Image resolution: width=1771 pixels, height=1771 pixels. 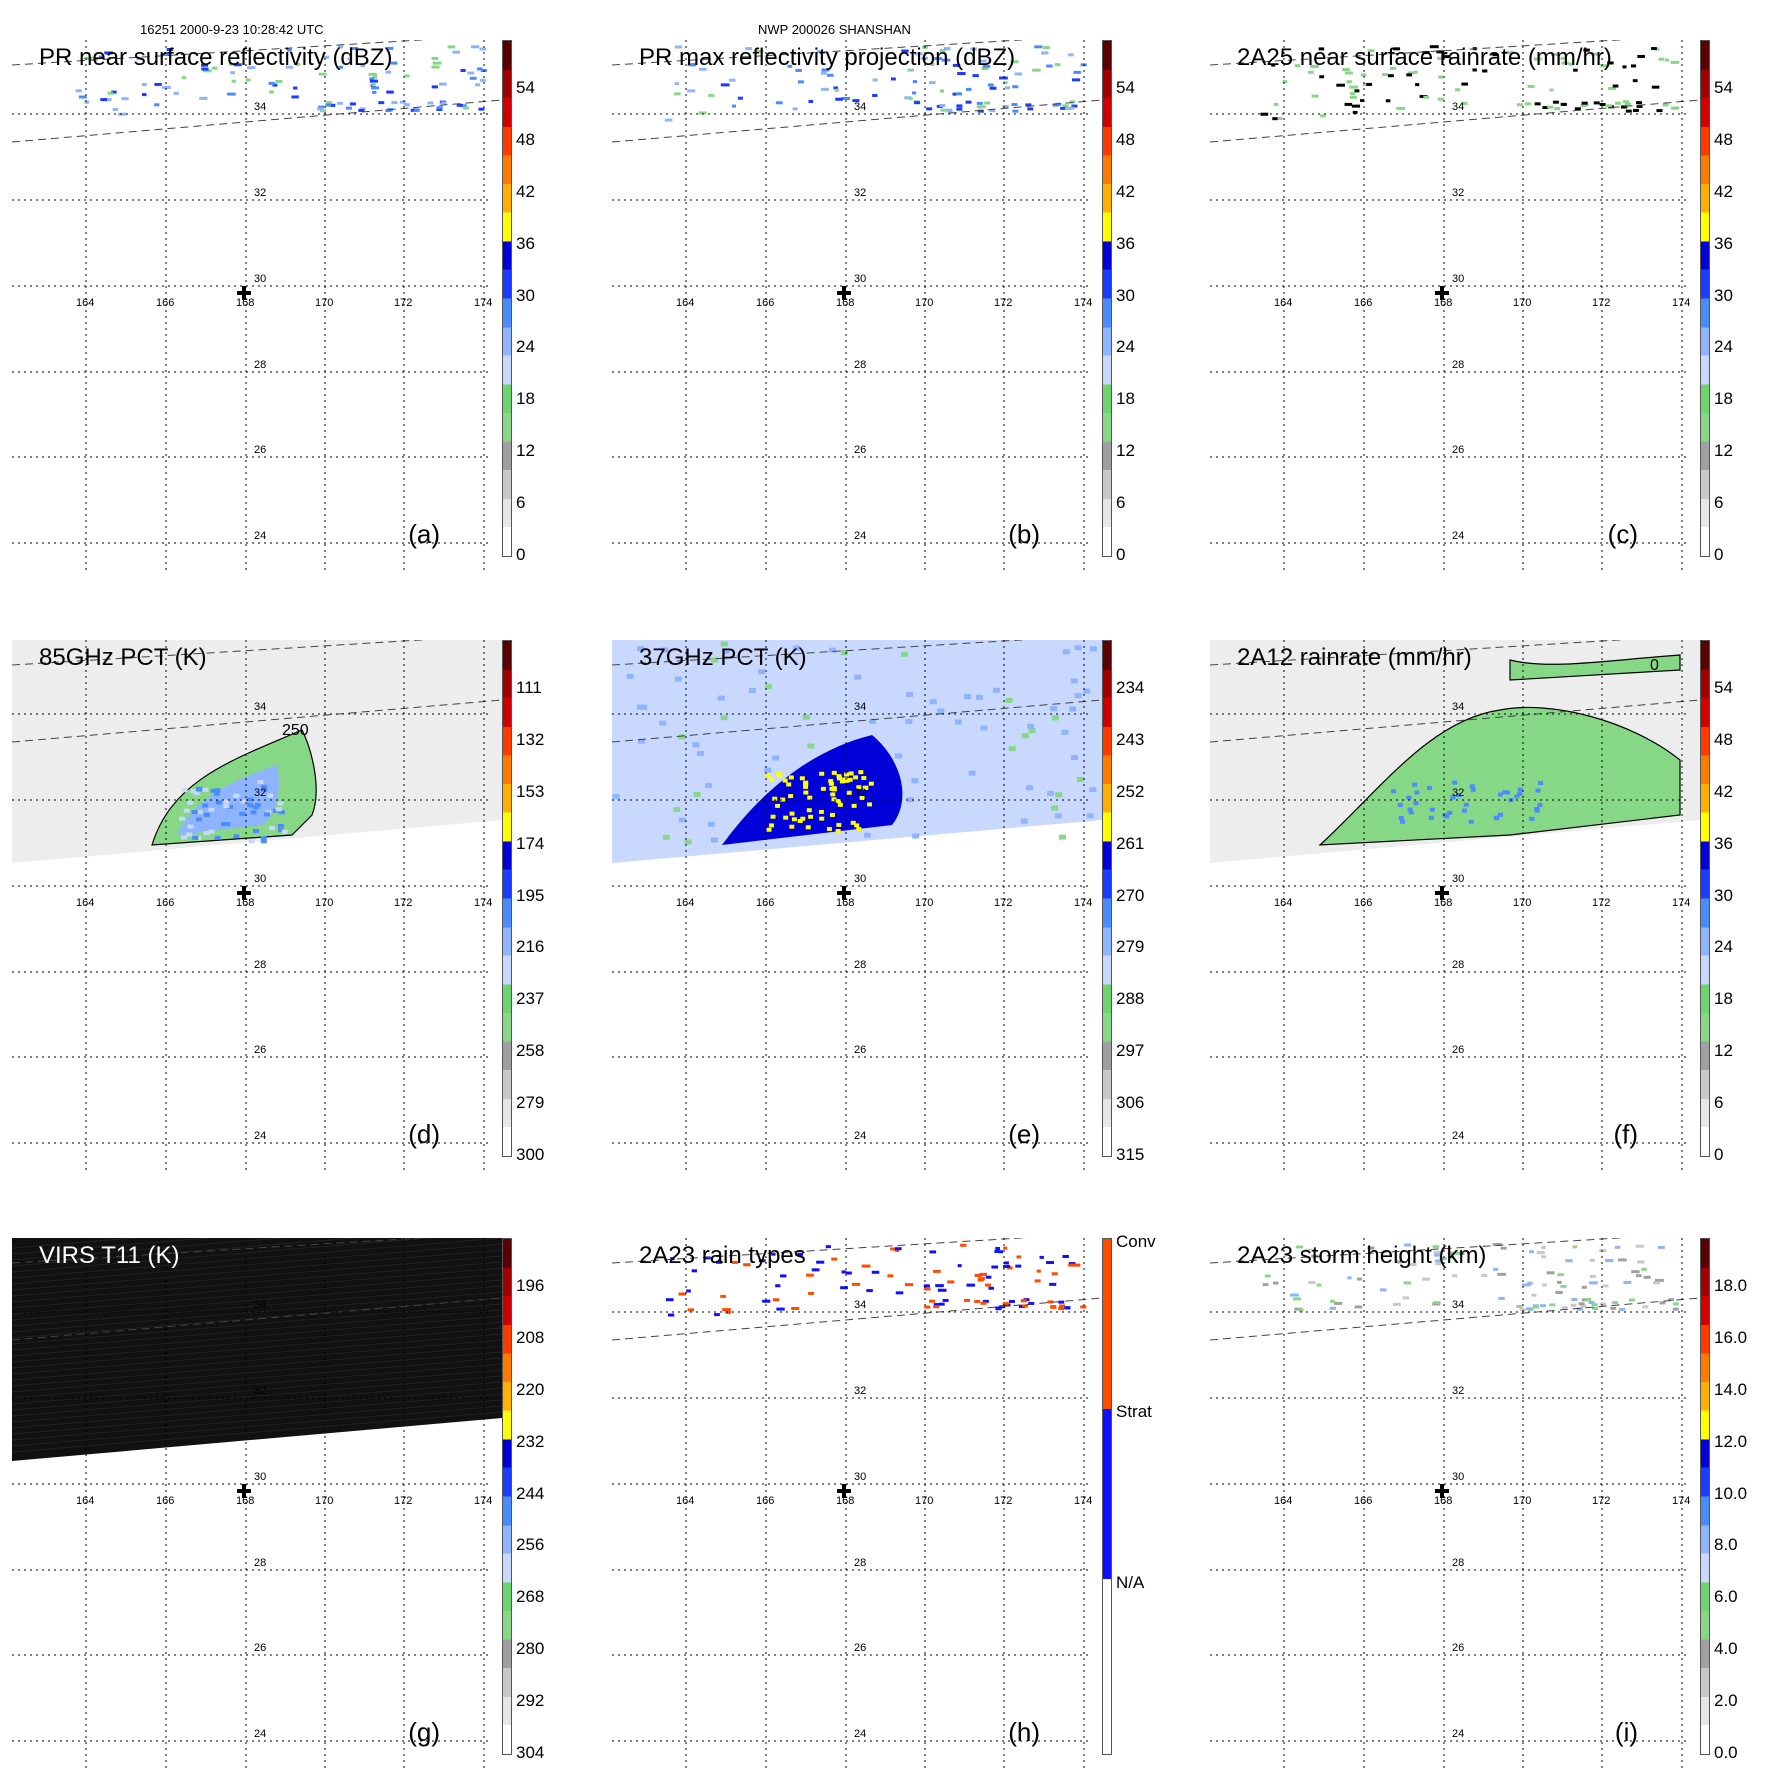 I want to click on colorbar-tick-label: 216, so click(x=530, y=947).